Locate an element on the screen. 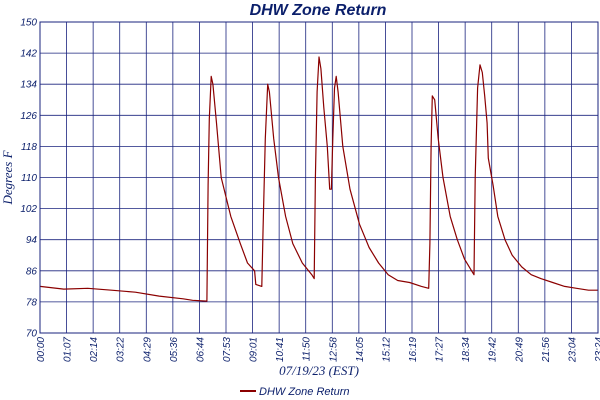 This screenshot has width=600, height=400. y-tick-label: 110 is located at coordinates (29, 178).